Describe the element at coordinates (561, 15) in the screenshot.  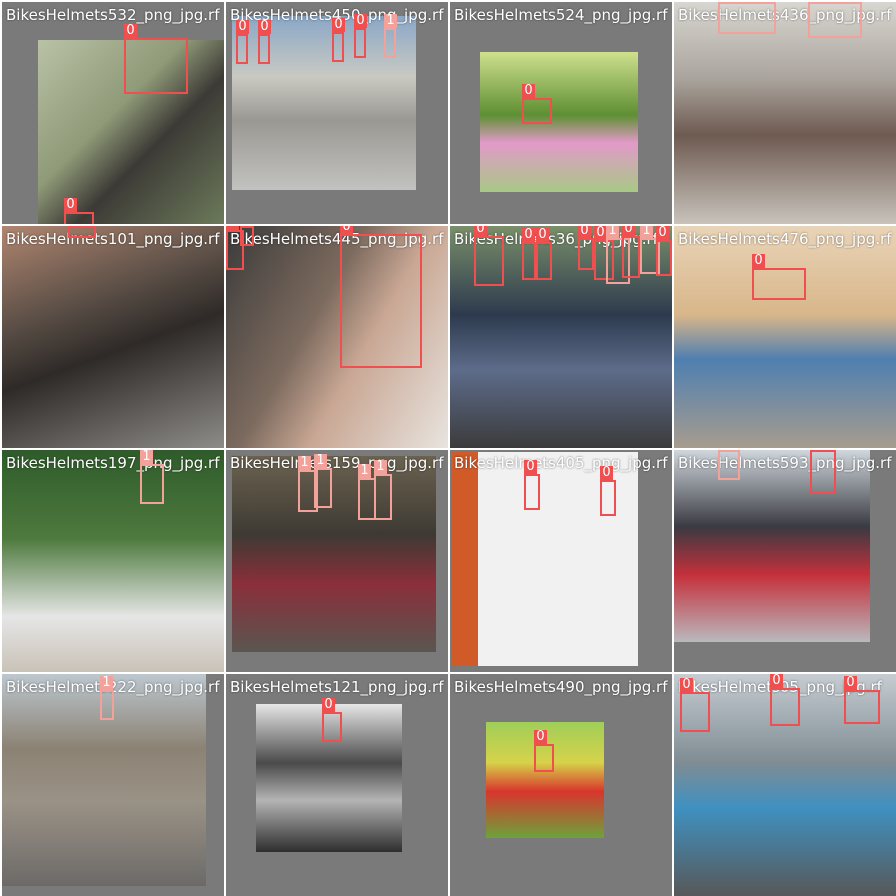
I see `tile-filename-caption: BikesHelmets524_png_jpg.rf` at that location.